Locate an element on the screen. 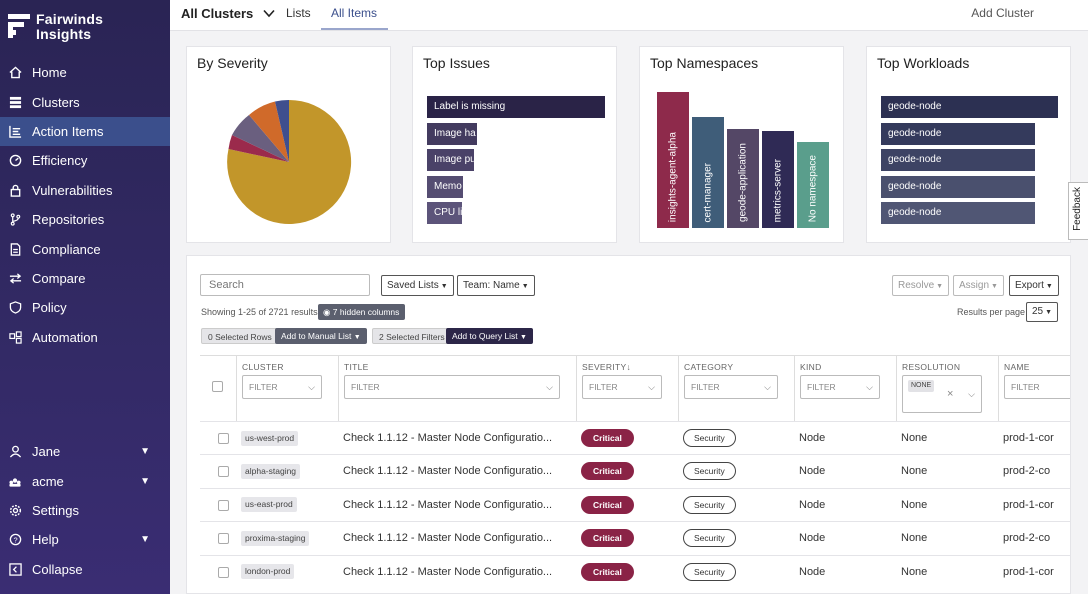 The width and height of the screenshot is (1088, 594). namespace-bar: metrics-server is located at coordinates (778, 179).